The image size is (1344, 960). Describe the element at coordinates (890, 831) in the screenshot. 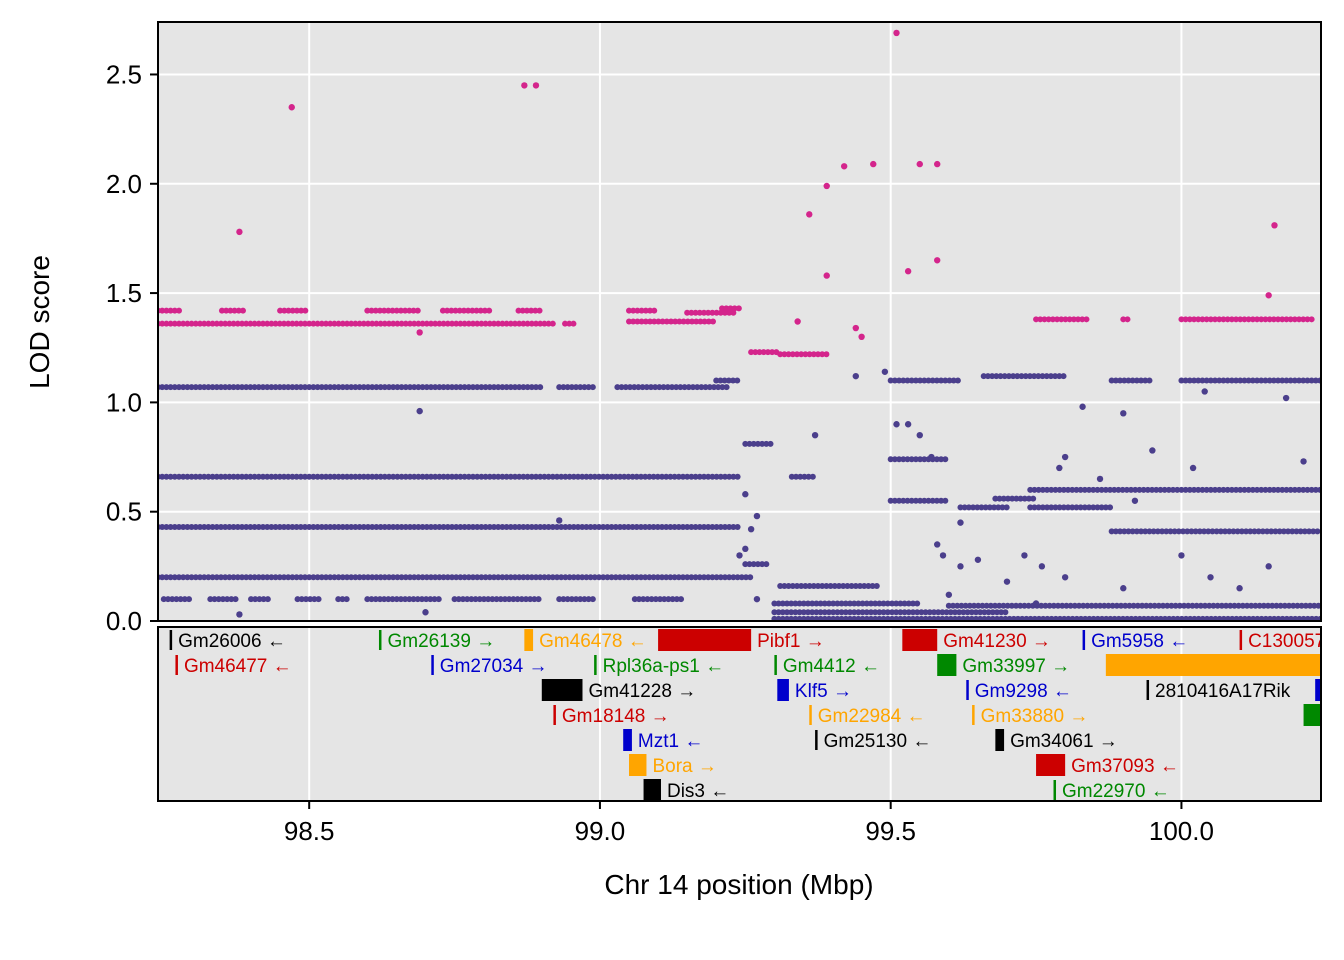

I see `x-tick-label: 99.5` at that location.